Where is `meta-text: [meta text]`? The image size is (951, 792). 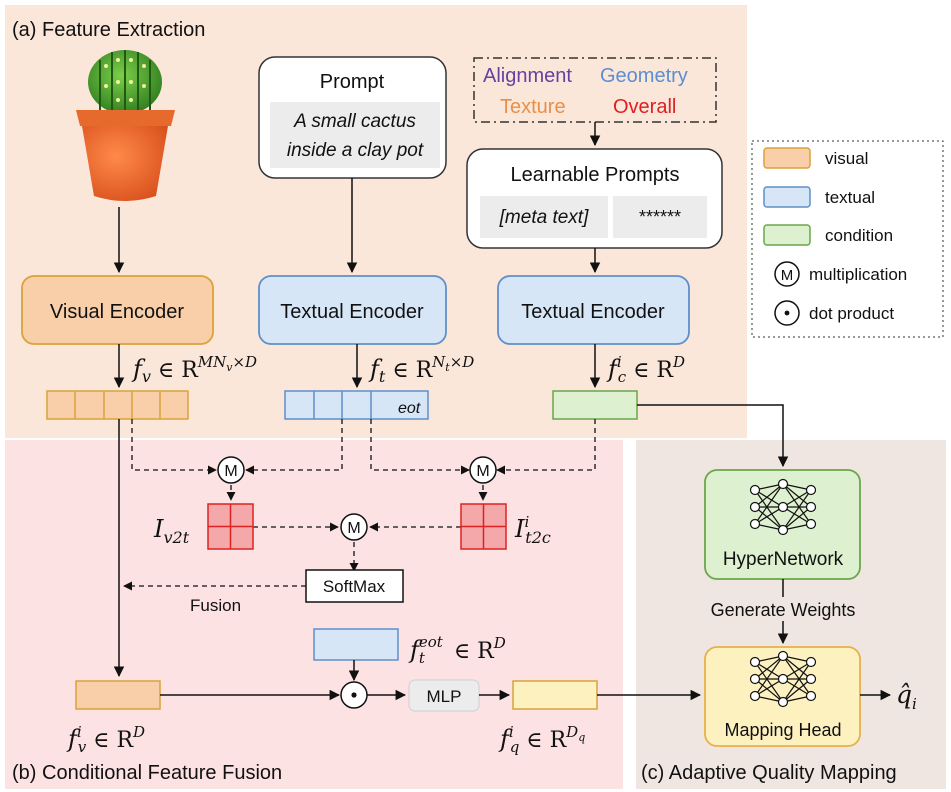
meta-text: [meta text] is located at coordinates (544, 217).